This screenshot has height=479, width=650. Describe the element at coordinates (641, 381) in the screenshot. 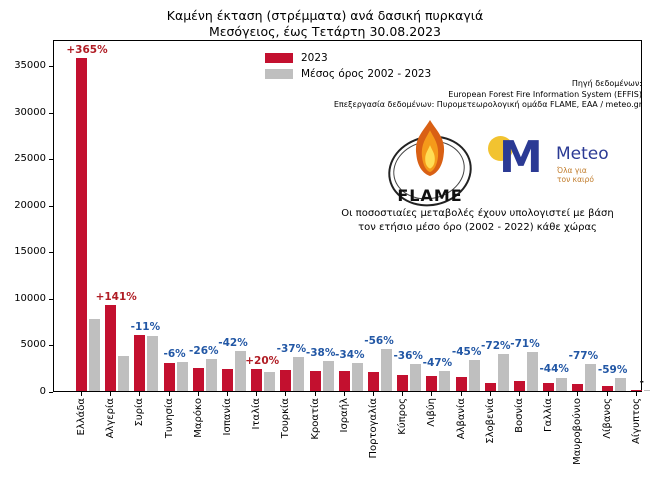

I see `pct-change-label-19: -` at that location.